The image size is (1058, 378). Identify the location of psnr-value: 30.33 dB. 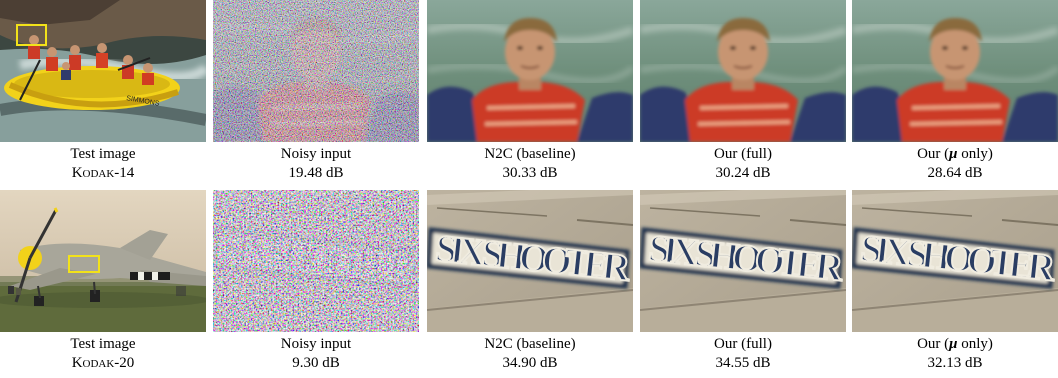
(530, 173).